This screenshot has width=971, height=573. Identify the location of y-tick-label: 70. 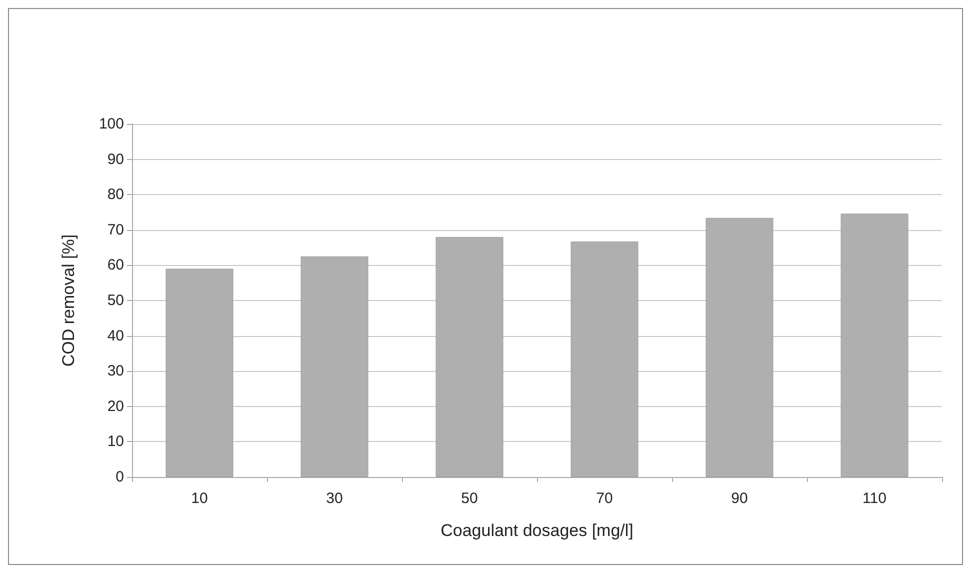
(115, 229).